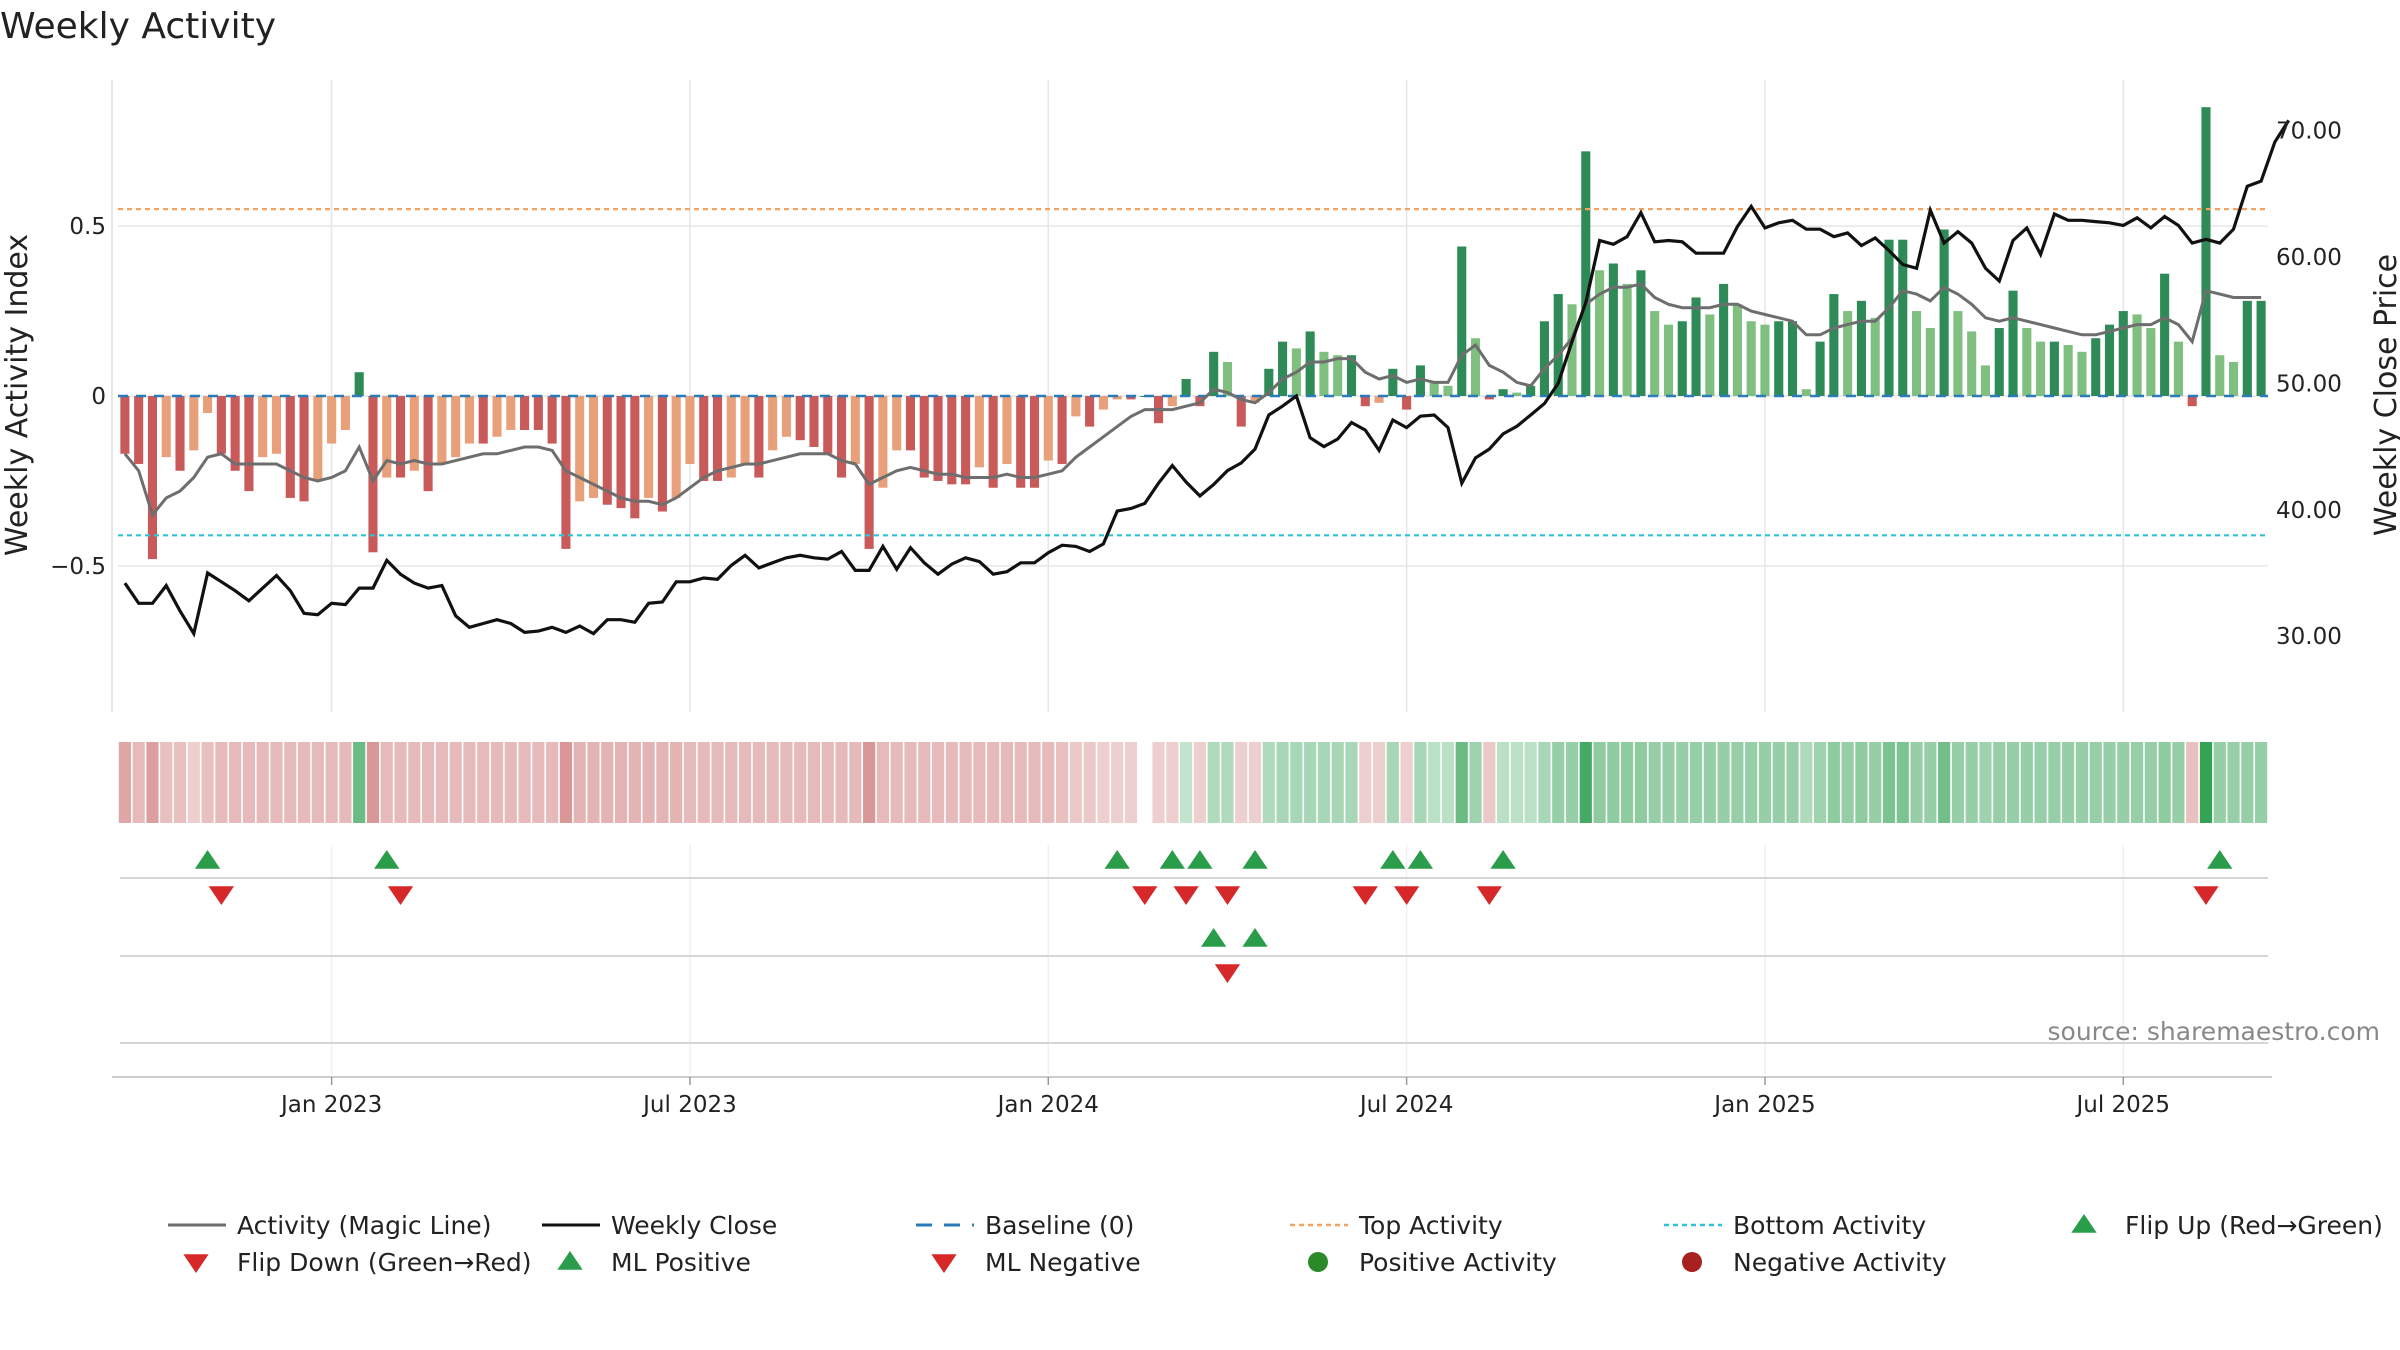 This screenshot has height=1350, width=2400. What do you see at coordinates (384, 1262) in the screenshot?
I see `legend-label: Flip Down (Green→Red)` at bounding box center [384, 1262].